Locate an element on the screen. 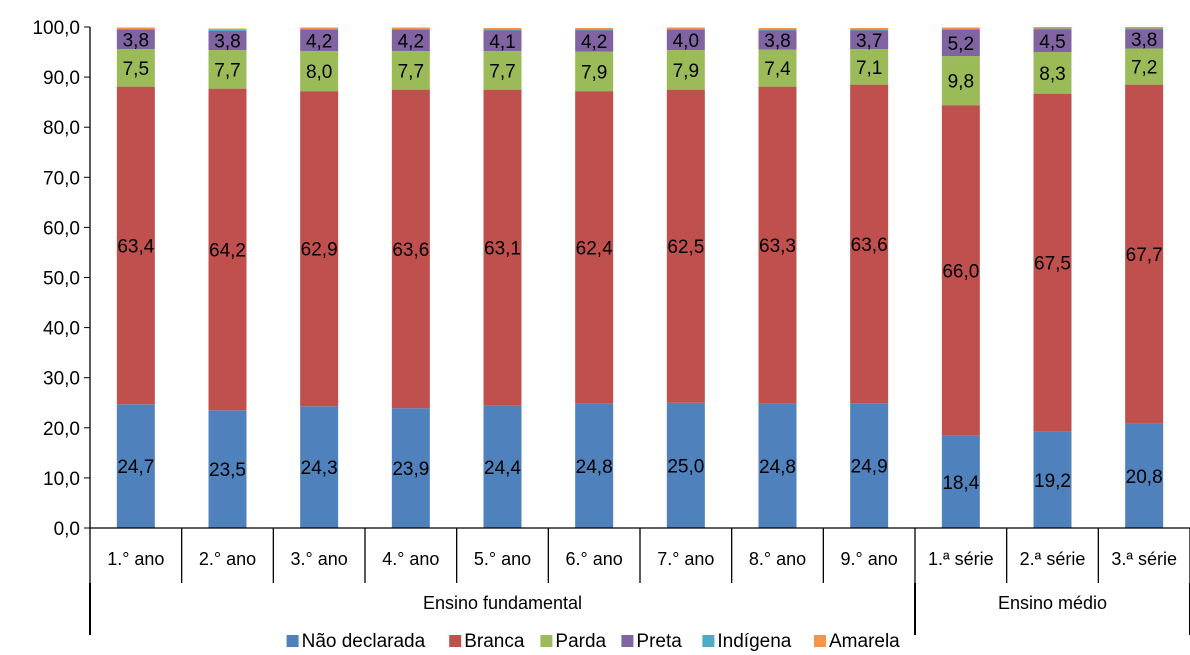  data-label: 4,1 is located at coordinates (502, 42).